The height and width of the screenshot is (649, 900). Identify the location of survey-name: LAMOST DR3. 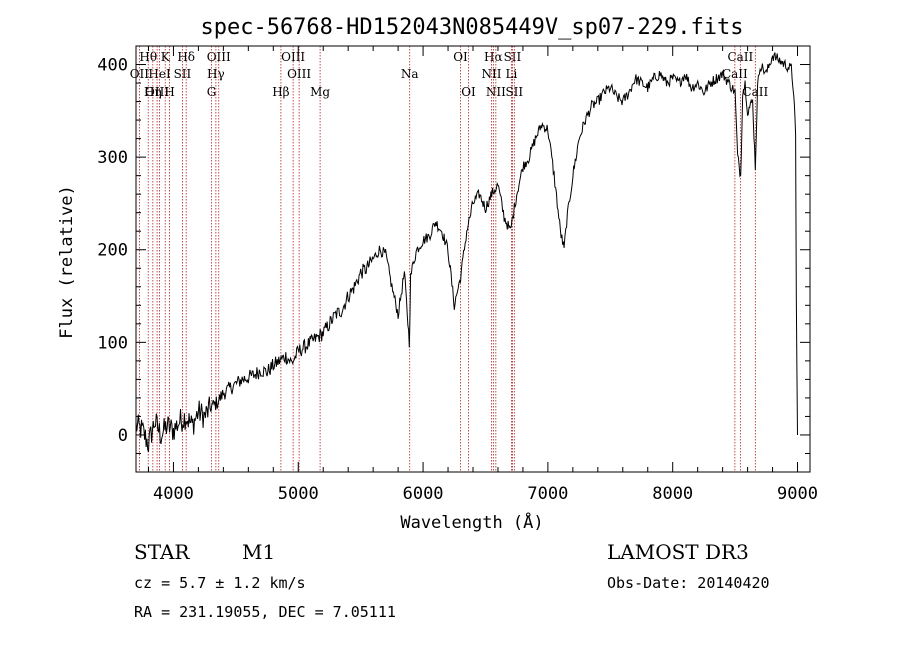
(678, 552).